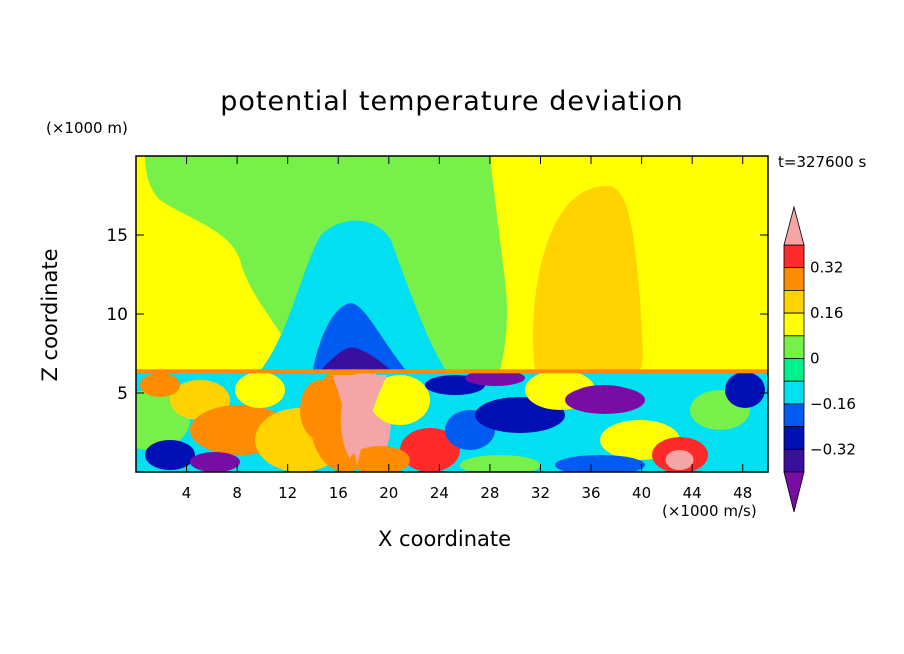  Describe the element at coordinates (815, 359) in the screenshot. I see `colorbar-tick-label: 0` at that location.